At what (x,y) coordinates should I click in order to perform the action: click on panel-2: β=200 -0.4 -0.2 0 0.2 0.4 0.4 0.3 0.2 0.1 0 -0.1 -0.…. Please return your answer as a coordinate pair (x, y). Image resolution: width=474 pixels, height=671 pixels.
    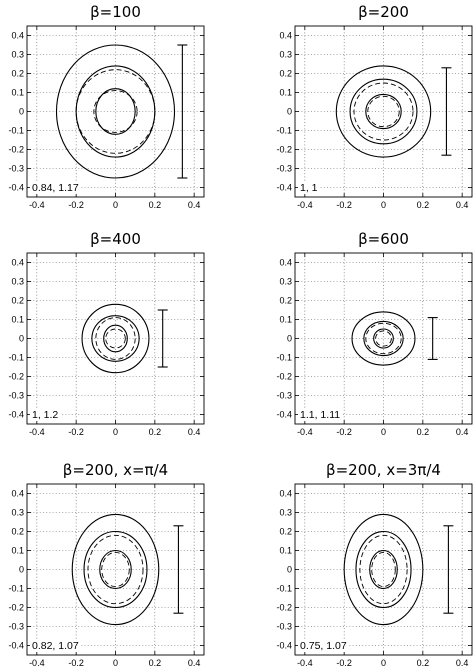
    Looking at the image, I should click on (374, 106).